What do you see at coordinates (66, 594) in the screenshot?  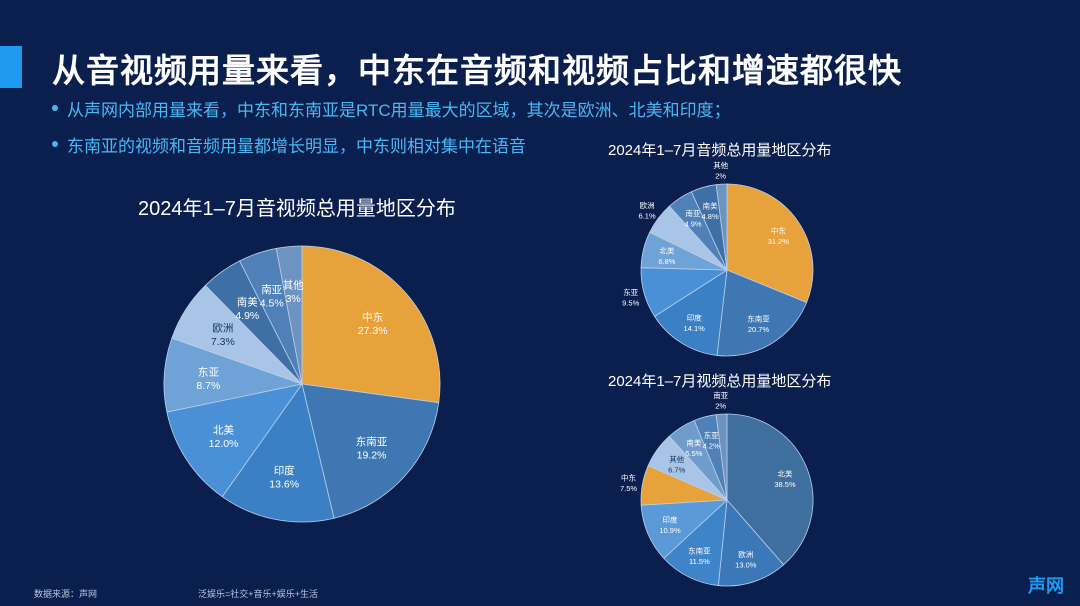 I see `source-note: 数据来源：声网` at bounding box center [66, 594].